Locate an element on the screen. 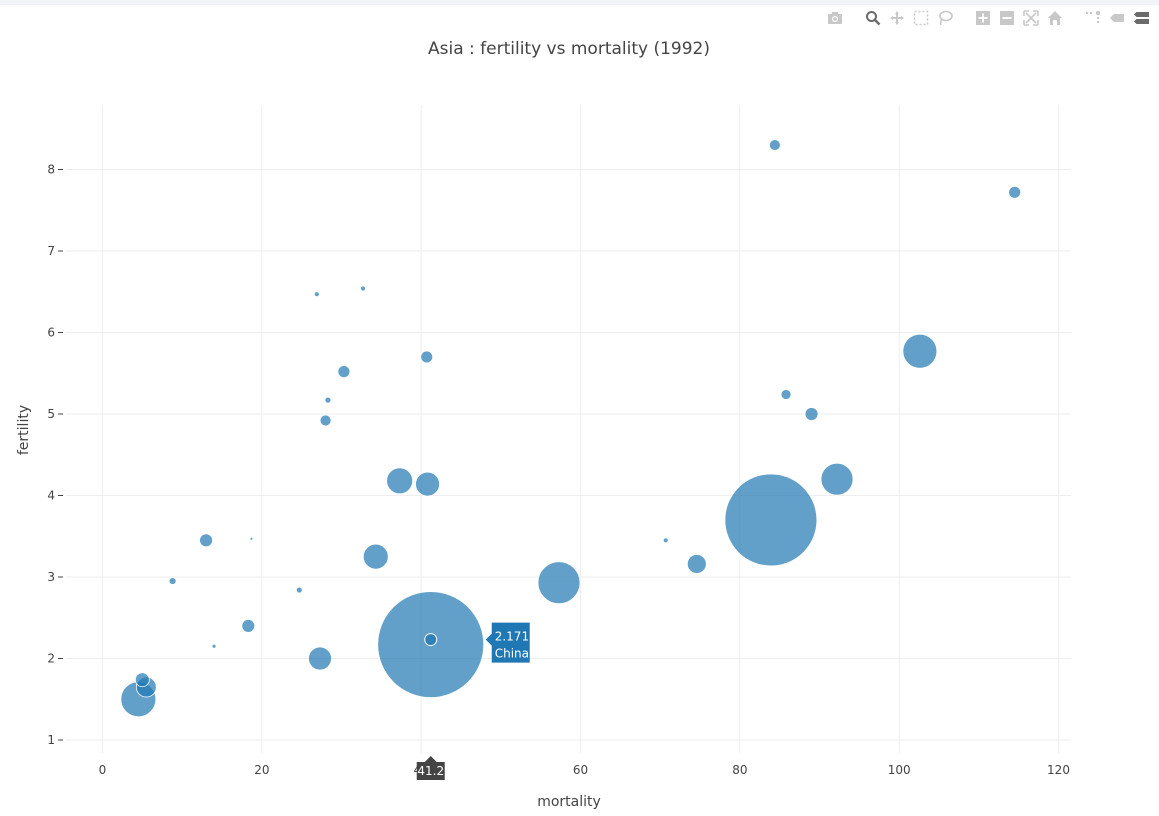 This screenshot has height=816, width=1159. hover-name: China is located at coordinates (512, 654).